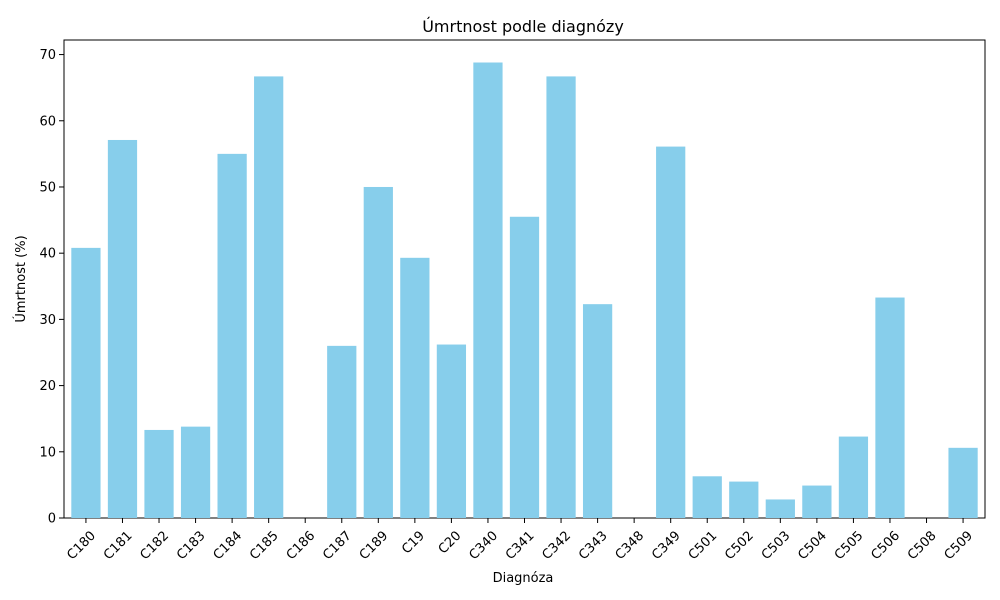 The image size is (1000, 600). Describe the element at coordinates (52, 519) in the screenshot. I see `y-tick-label-0: 0` at that location.